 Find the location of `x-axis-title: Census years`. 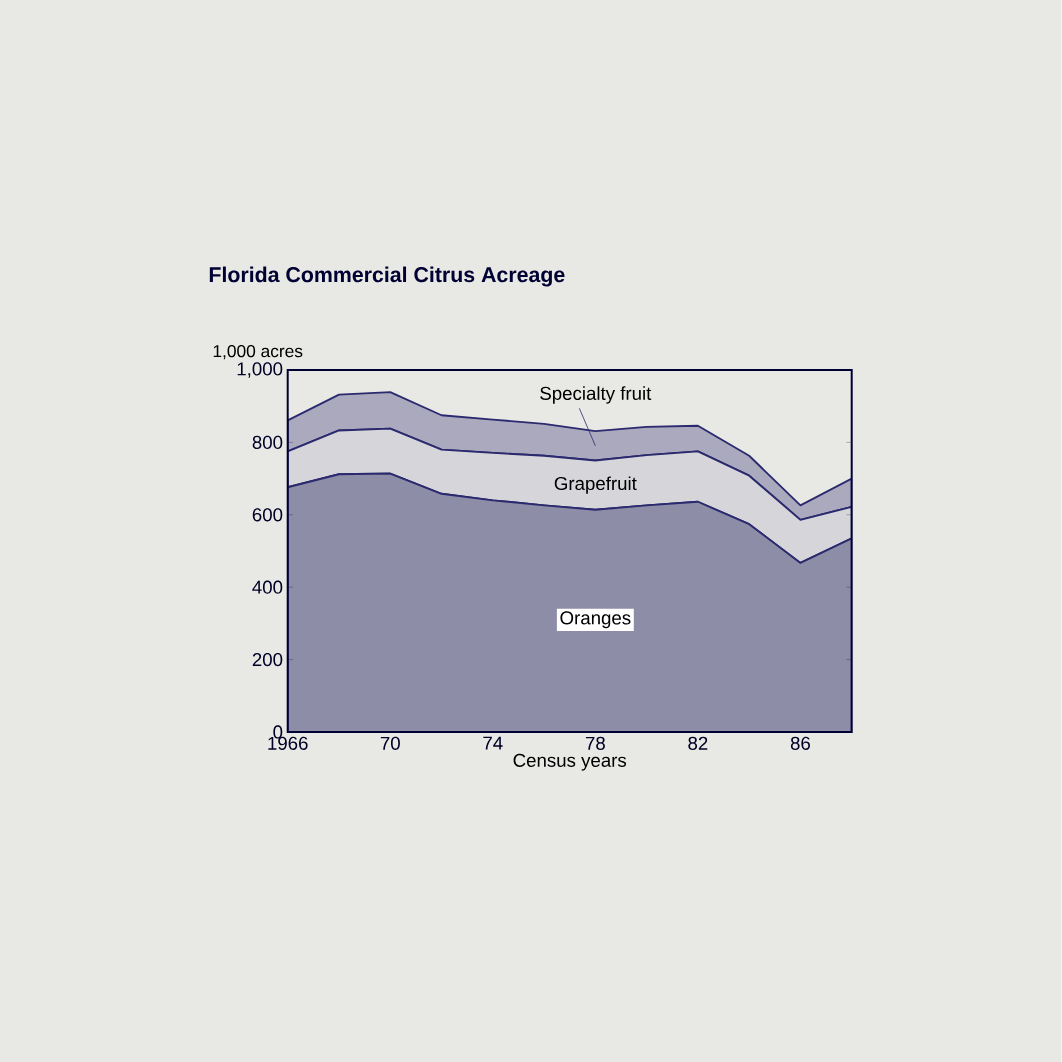

x-axis-title: Census years is located at coordinates (570, 762).